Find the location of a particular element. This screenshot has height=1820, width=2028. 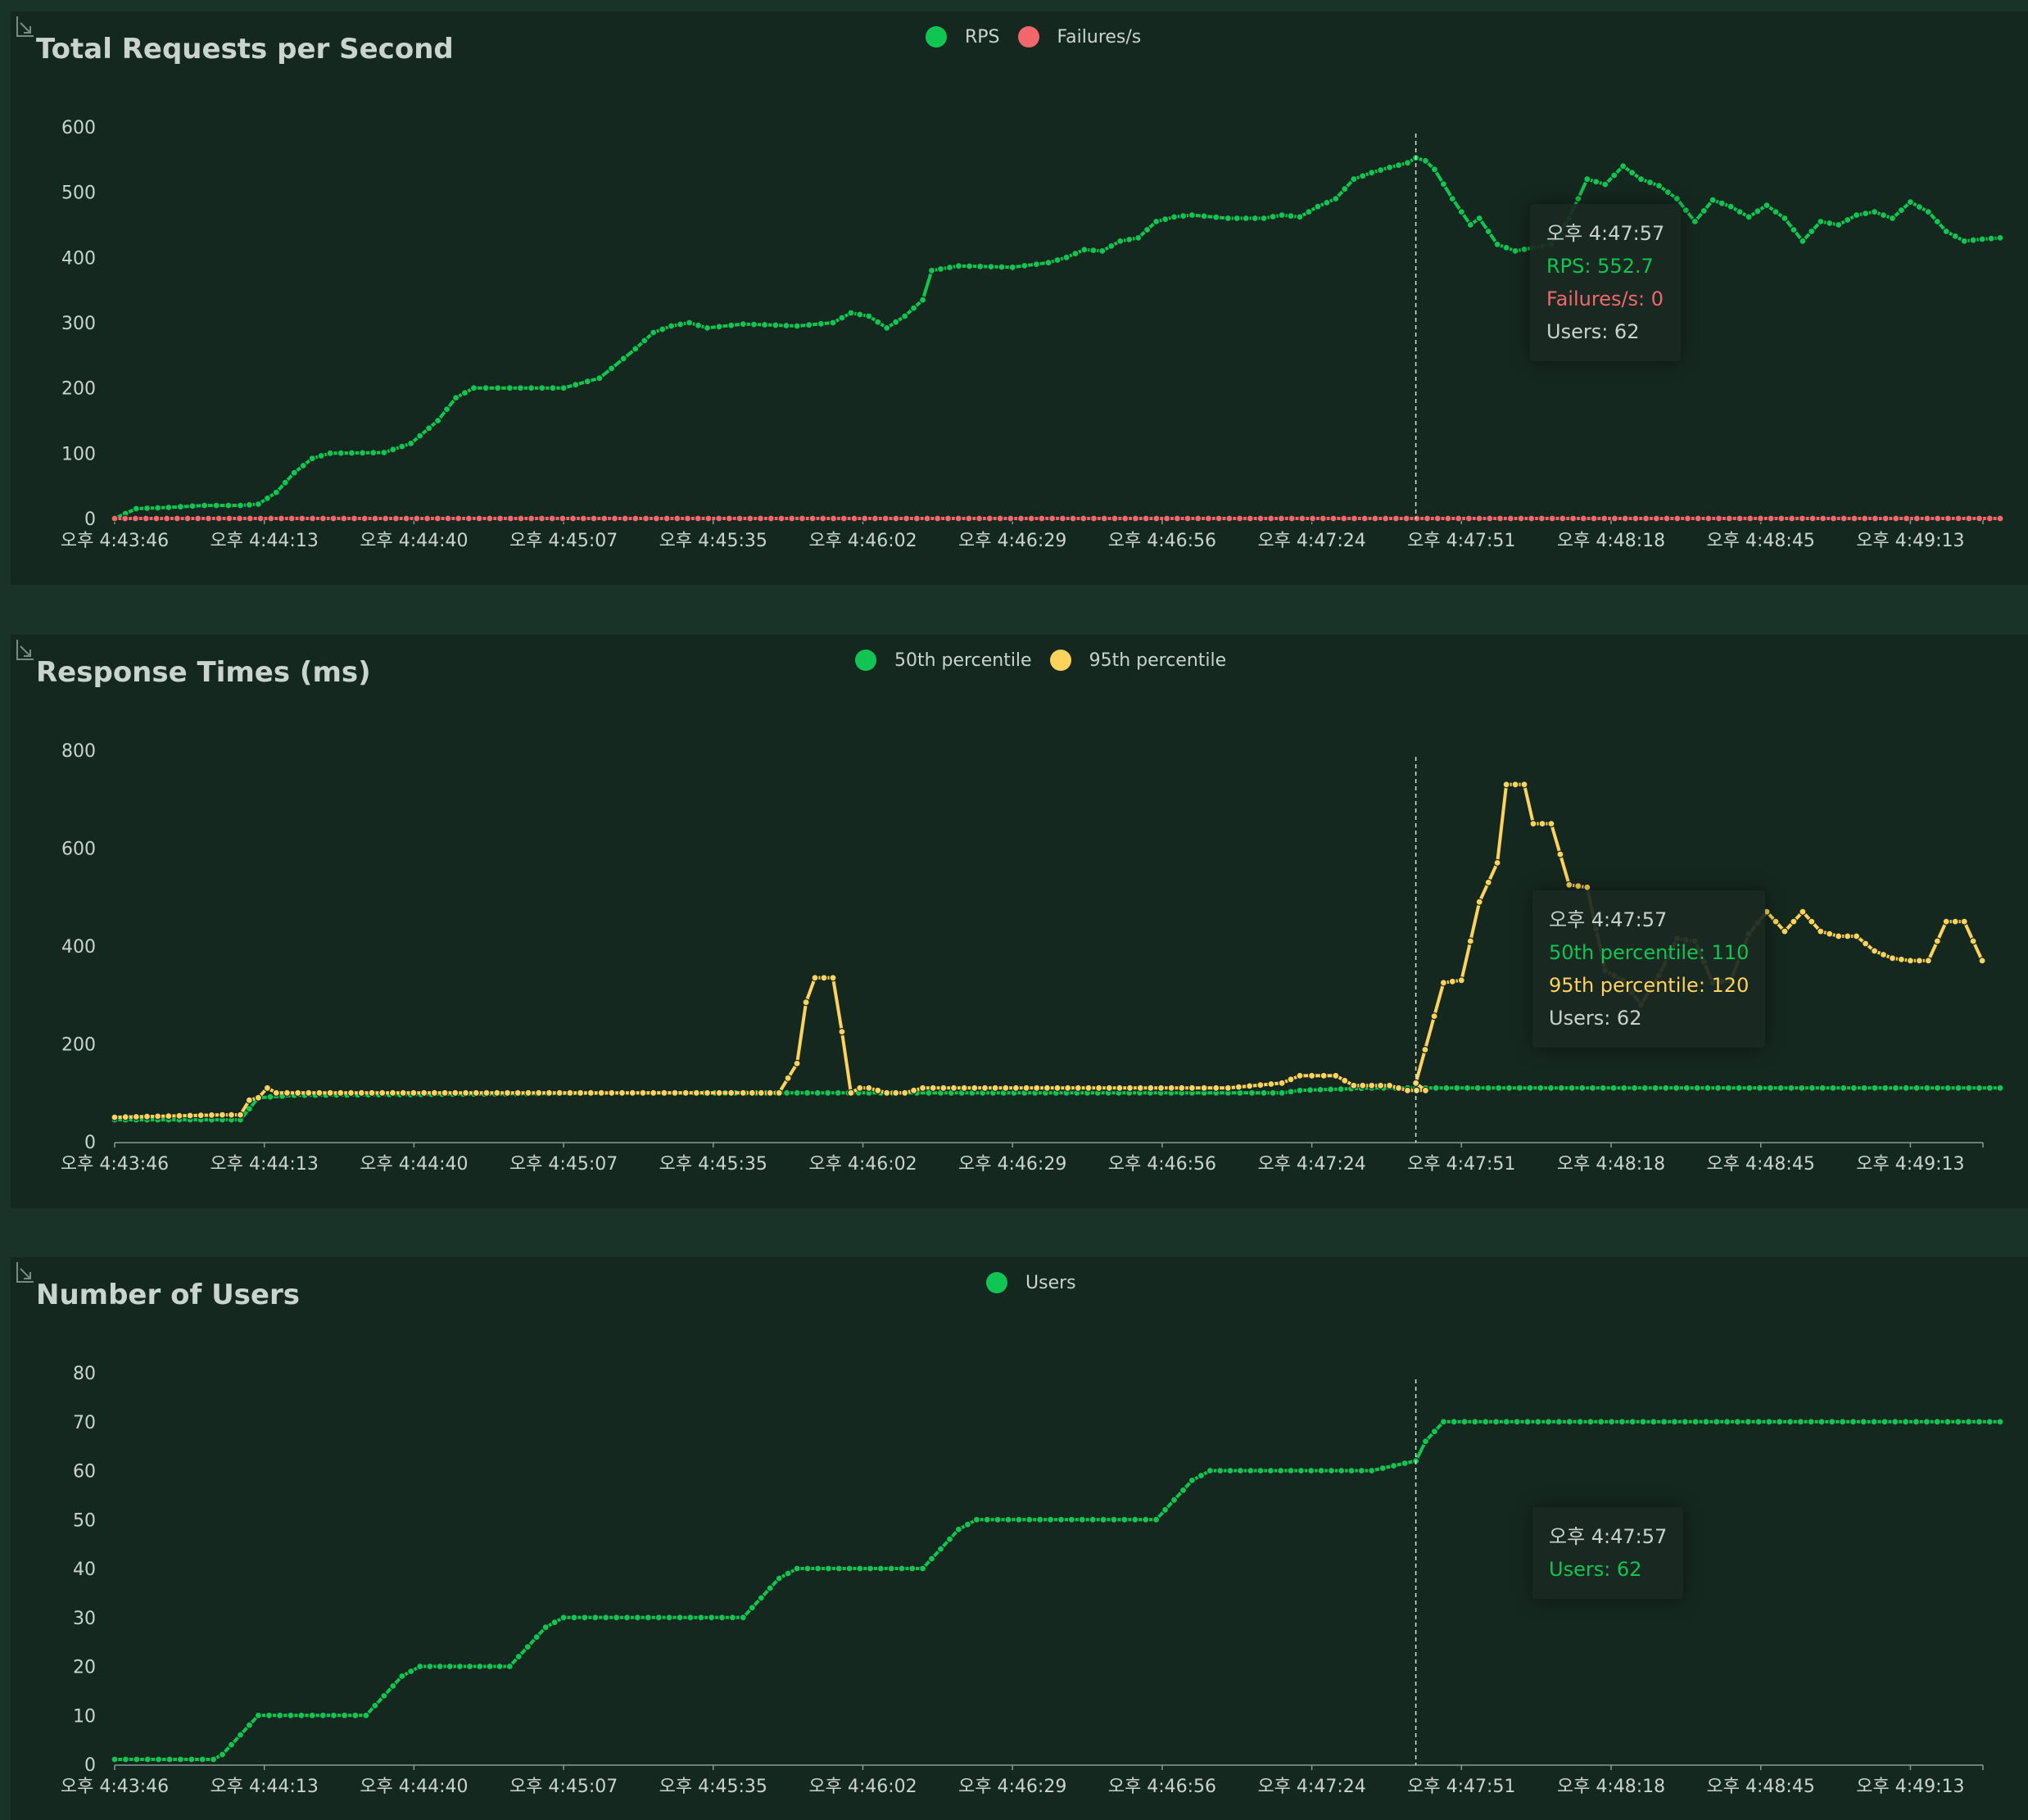

legend-item-rps: RPS is located at coordinates (963, 37).